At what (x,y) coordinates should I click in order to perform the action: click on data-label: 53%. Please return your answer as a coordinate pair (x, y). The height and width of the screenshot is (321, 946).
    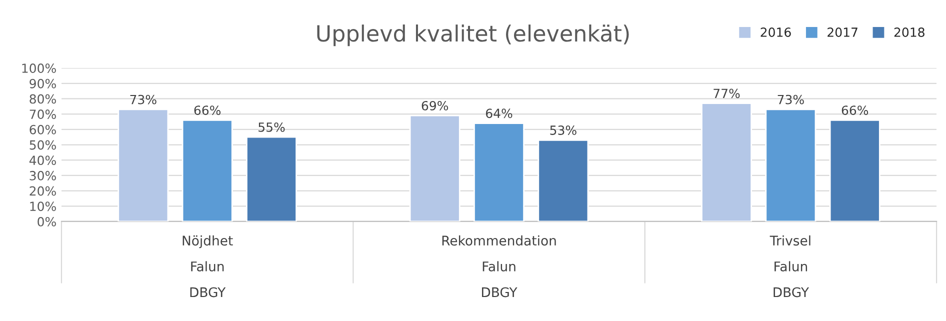
    Looking at the image, I should click on (563, 130).